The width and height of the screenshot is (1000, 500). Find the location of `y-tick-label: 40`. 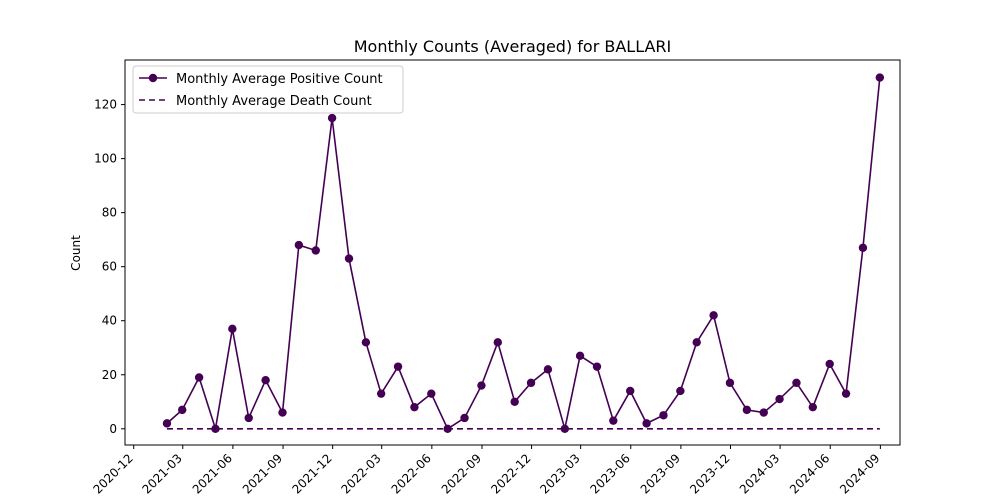

y-tick-label: 40 is located at coordinates (109, 321).